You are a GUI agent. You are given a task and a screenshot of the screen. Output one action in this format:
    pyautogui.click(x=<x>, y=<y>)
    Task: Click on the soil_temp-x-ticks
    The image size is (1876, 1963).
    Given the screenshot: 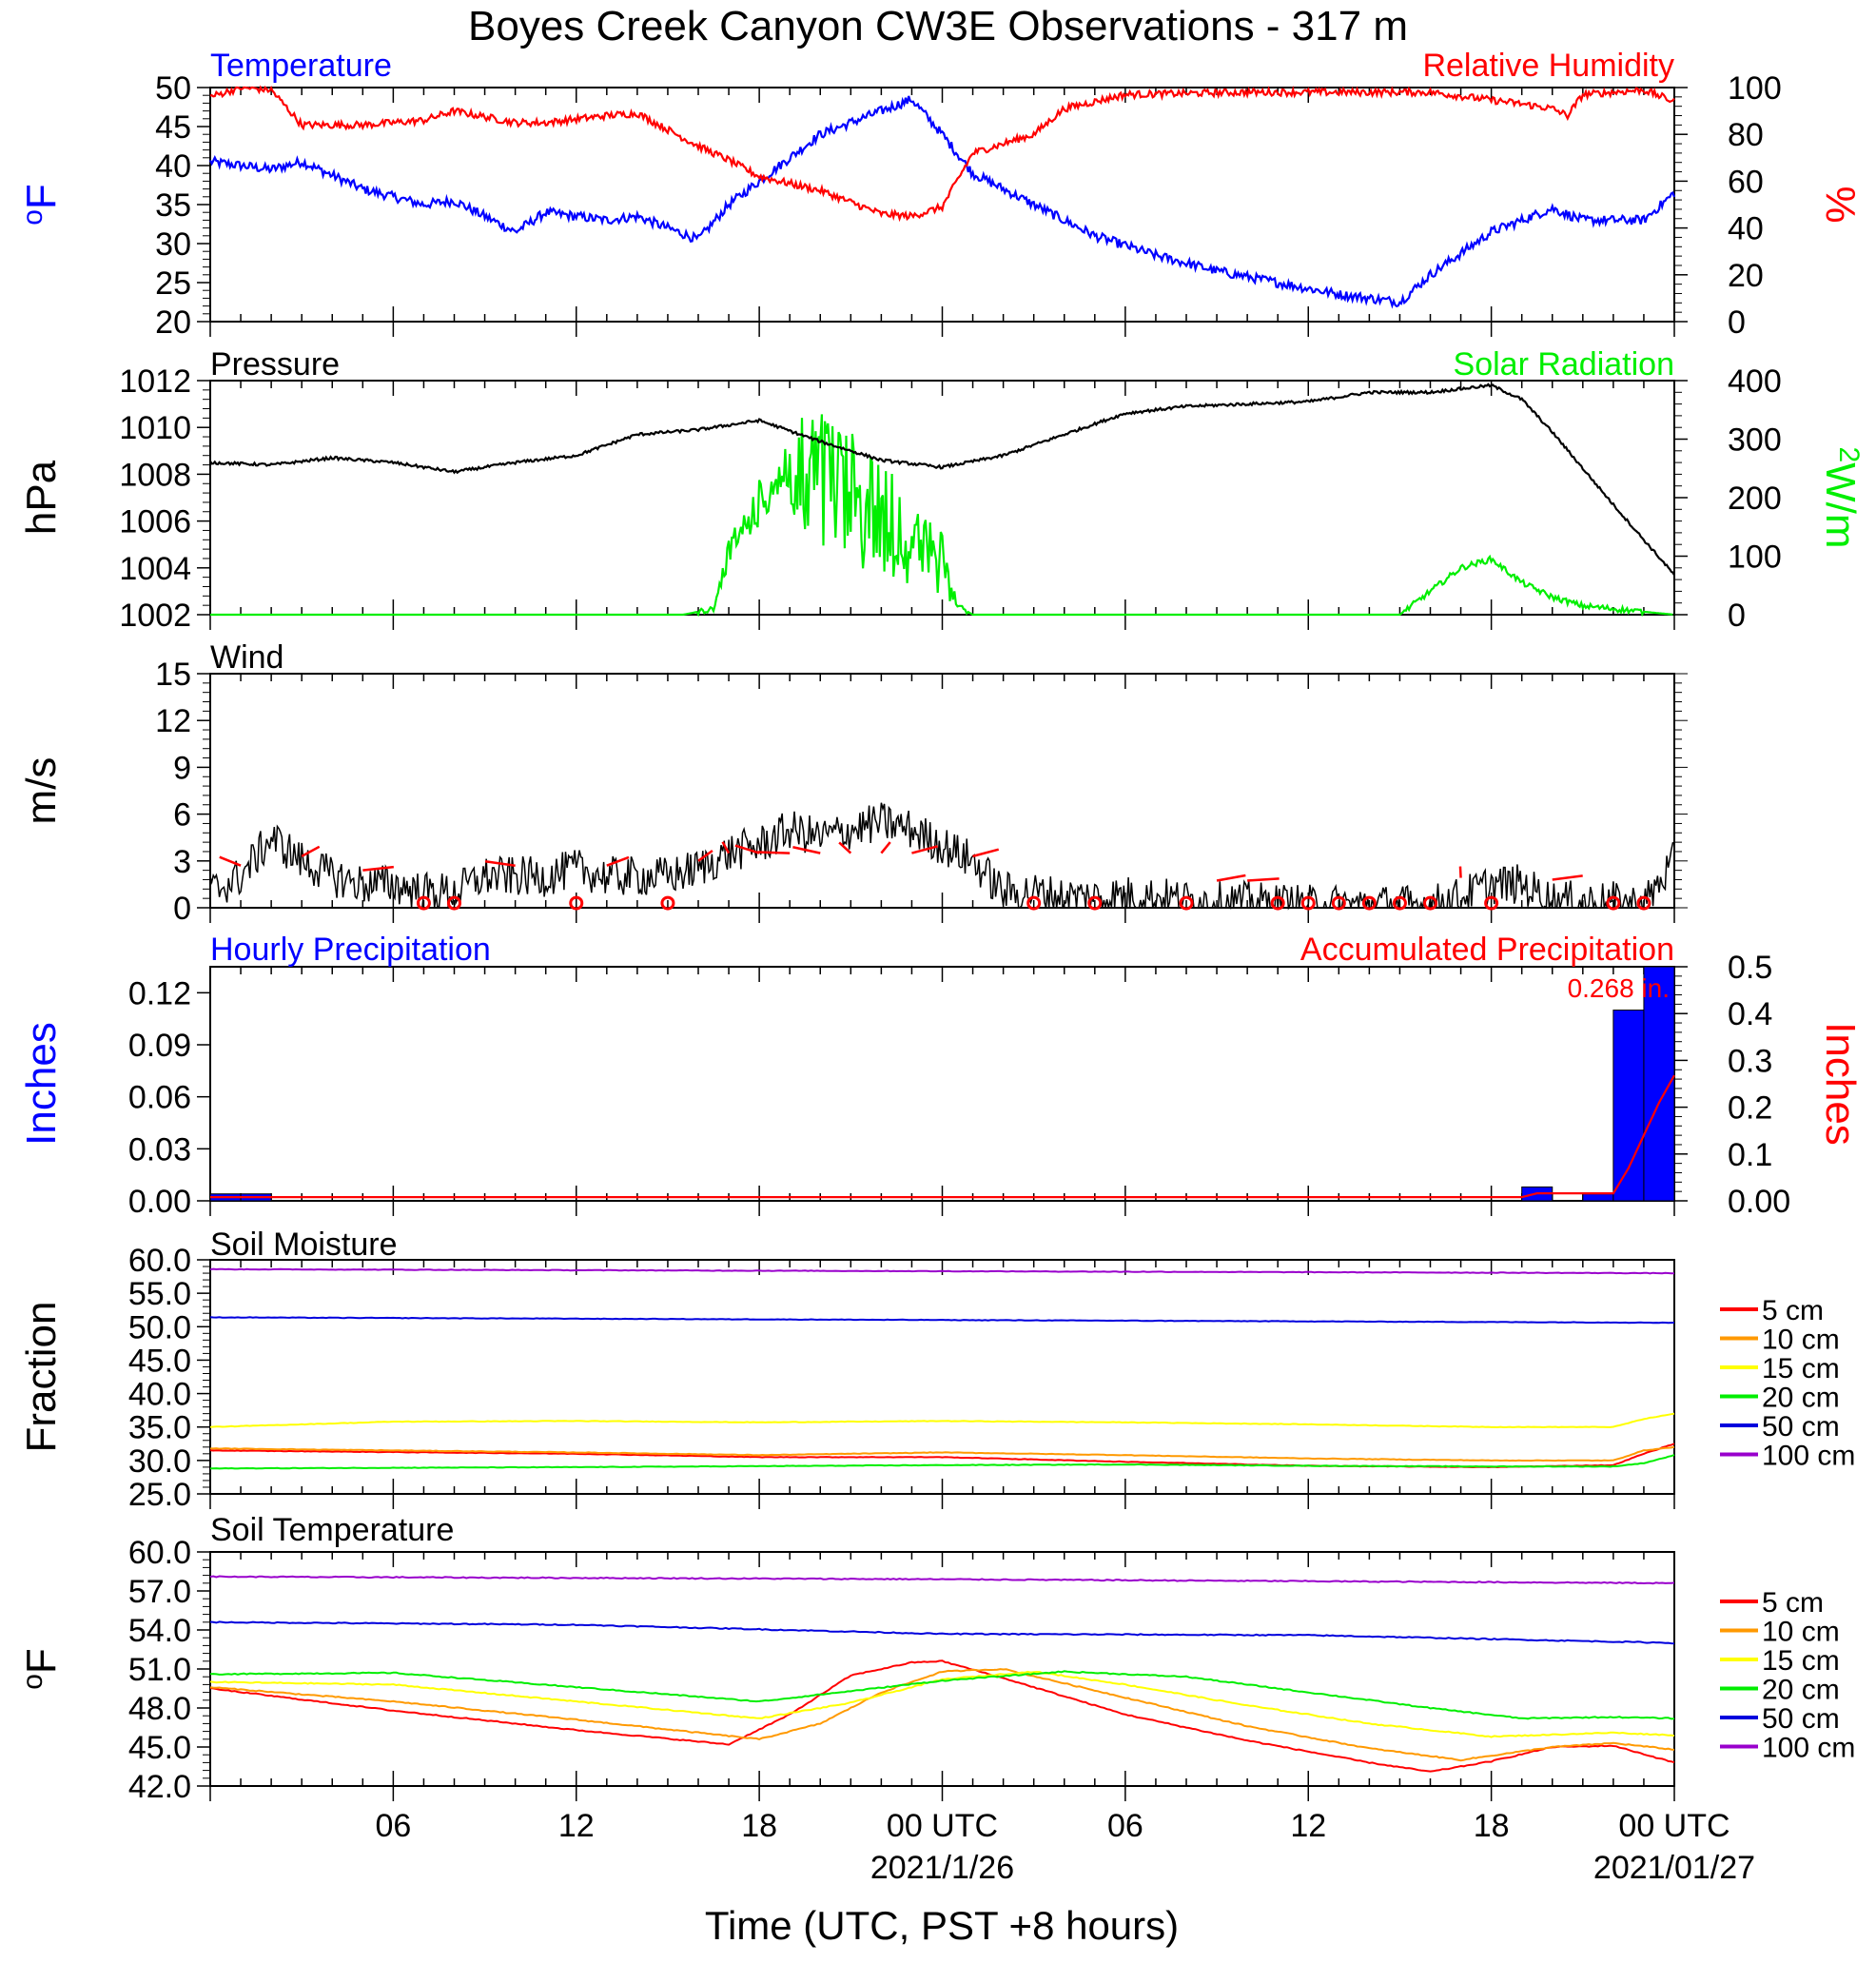 What is the action you would take?
    pyautogui.click(x=942, y=1676)
    